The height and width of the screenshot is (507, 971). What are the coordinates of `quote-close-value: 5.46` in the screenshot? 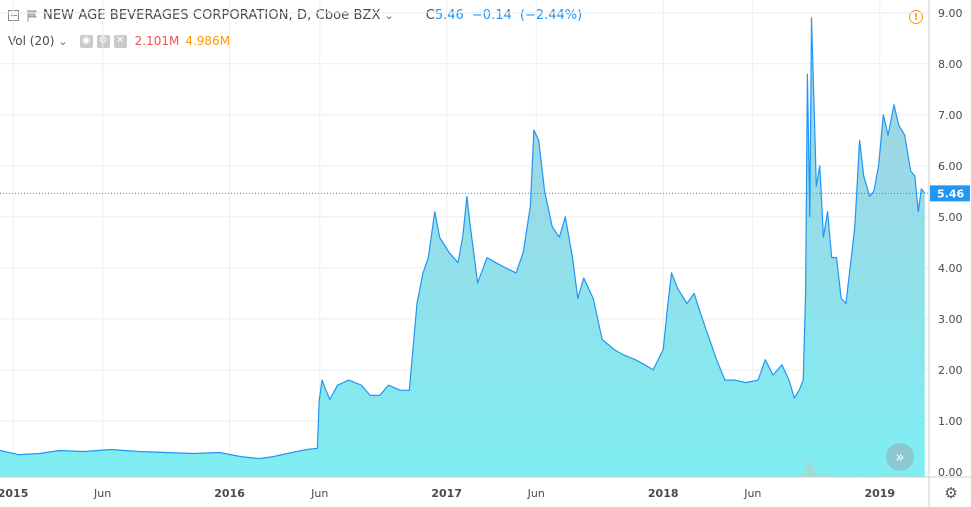 It's located at (449, 15).